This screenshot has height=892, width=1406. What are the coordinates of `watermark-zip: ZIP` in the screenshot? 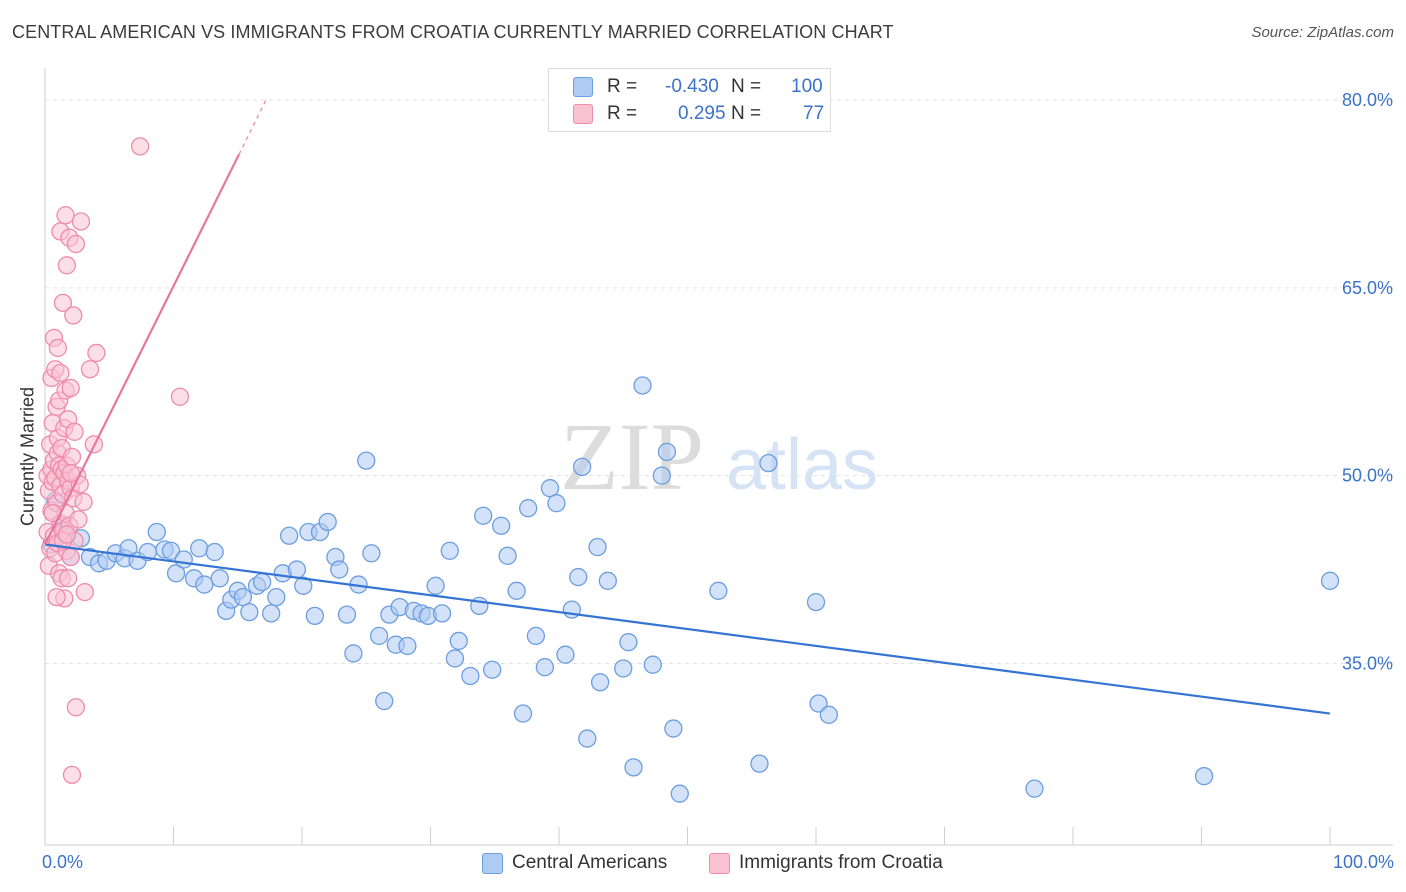 It's located at (632, 456).